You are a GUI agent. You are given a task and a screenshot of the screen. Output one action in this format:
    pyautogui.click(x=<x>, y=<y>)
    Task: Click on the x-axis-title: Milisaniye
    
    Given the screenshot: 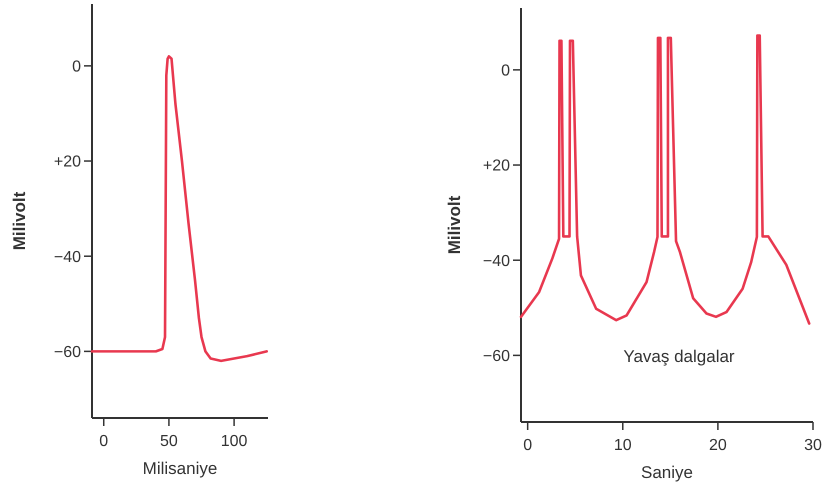 What is the action you would take?
    pyautogui.click(x=180, y=468)
    